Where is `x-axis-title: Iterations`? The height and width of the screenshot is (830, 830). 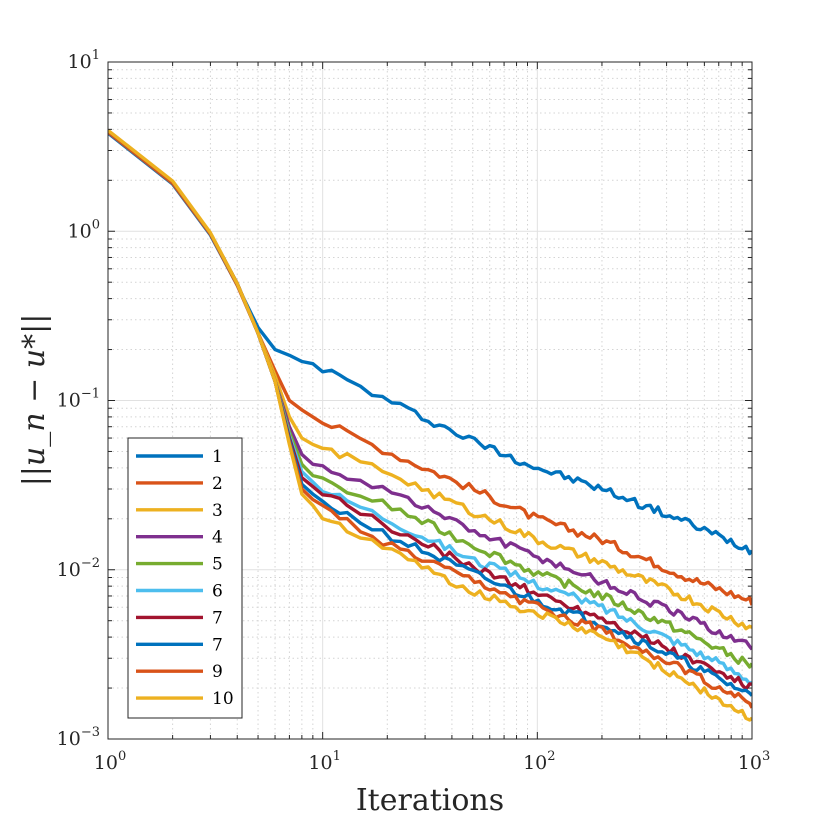
x-axis-title: Iterations is located at coordinates (430, 800).